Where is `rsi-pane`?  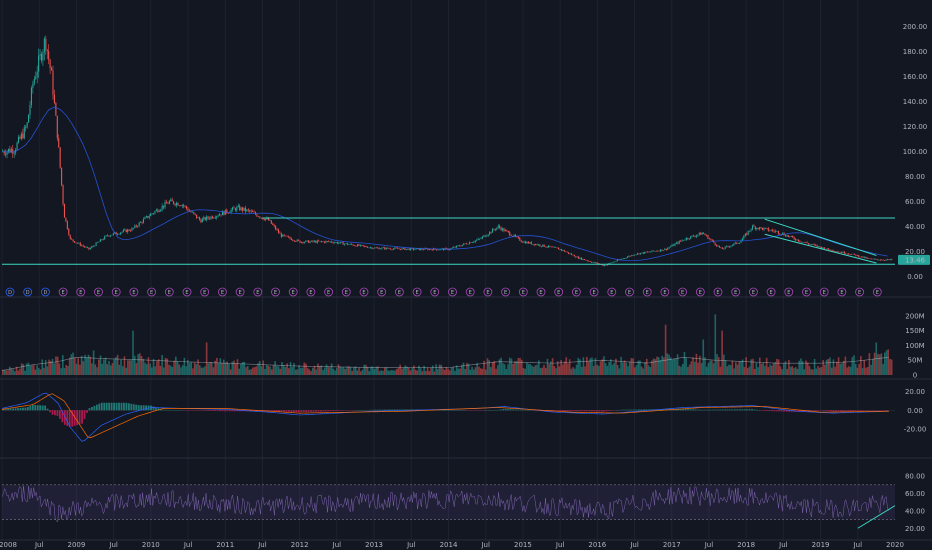
rsi-pane is located at coordinates (448, 506).